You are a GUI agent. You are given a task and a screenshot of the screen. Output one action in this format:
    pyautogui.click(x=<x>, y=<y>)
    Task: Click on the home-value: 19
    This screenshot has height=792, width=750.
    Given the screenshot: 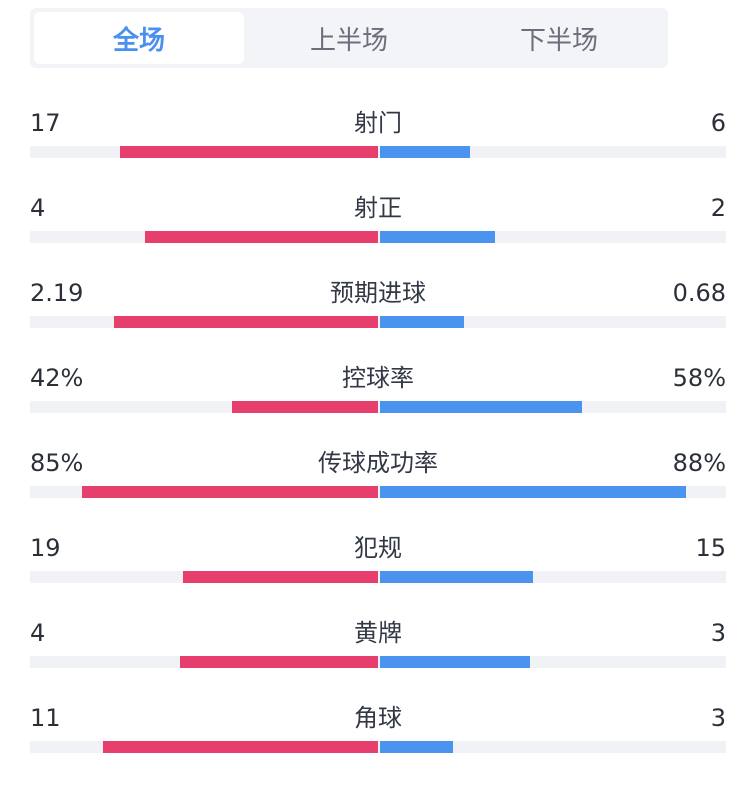 What is the action you would take?
    pyautogui.click(x=45, y=548)
    